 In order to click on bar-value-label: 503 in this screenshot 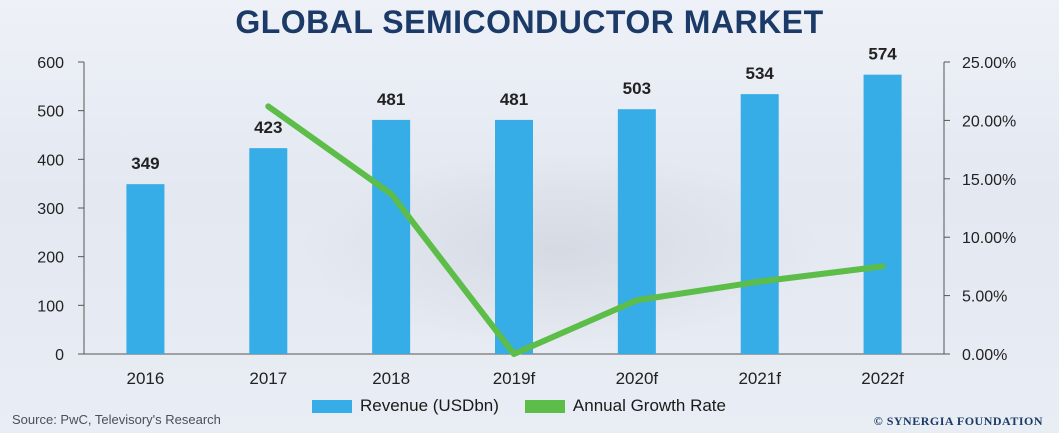, I will do `click(637, 88)`.